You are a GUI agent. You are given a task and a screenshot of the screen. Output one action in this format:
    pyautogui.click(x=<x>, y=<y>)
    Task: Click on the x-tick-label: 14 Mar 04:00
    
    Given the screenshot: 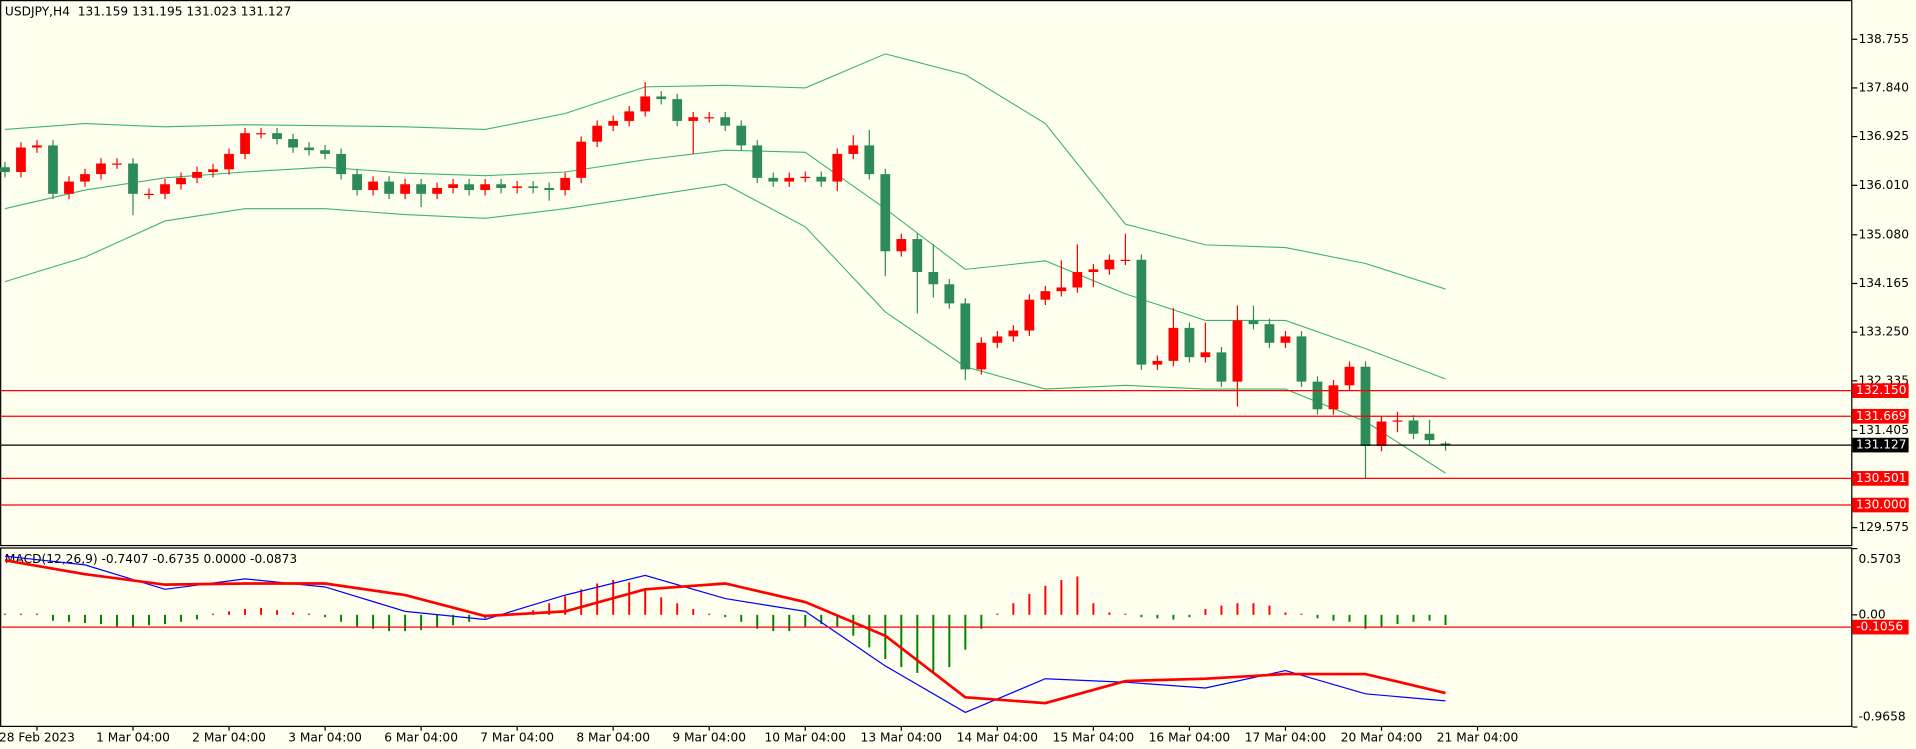 What is the action you would take?
    pyautogui.click(x=997, y=738)
    